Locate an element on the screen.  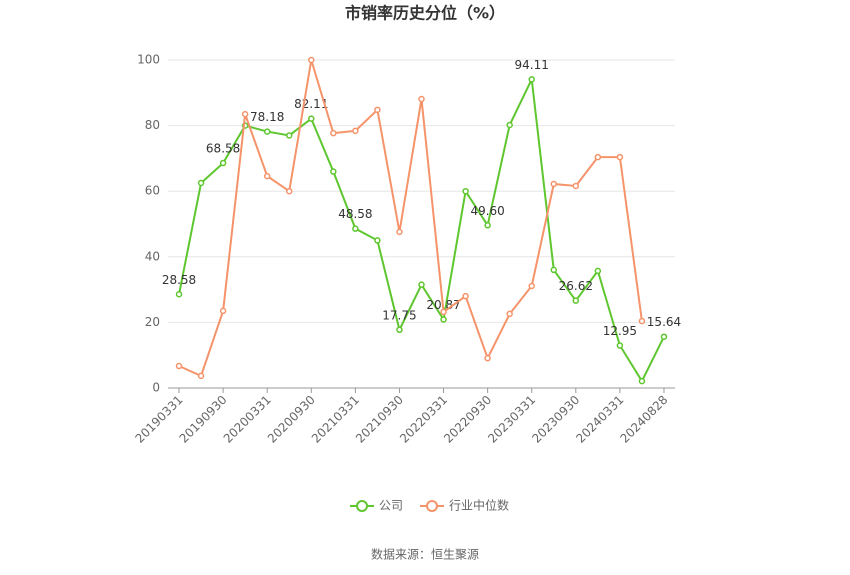
data-label: 12.95 is located at coordinates (620, 331).